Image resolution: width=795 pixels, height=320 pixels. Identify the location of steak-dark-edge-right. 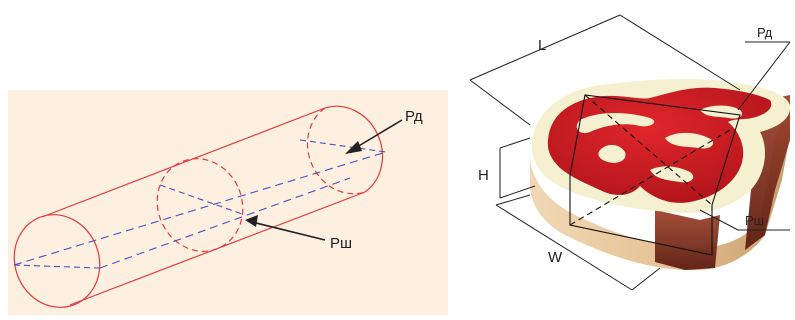
(767, 172).